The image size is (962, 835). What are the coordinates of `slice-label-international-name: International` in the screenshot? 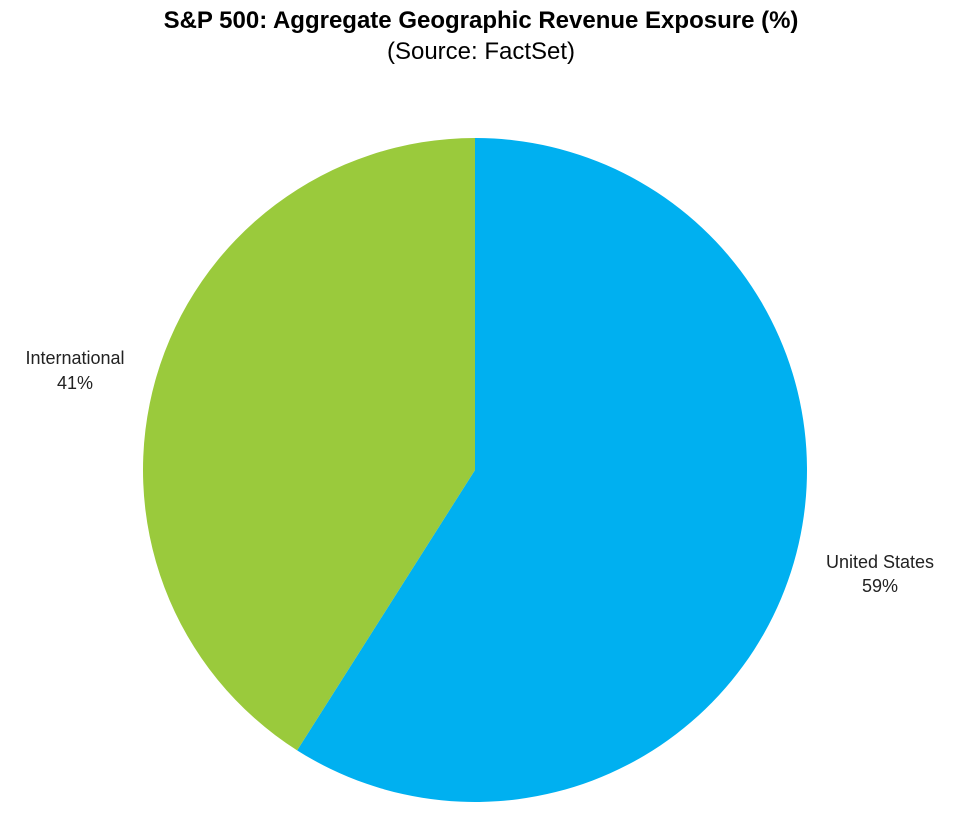 It's located at (74, 358).